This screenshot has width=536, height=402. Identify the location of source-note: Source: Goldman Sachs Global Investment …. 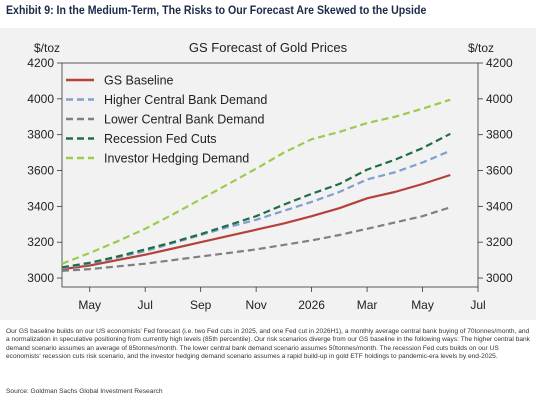
(84, 391).